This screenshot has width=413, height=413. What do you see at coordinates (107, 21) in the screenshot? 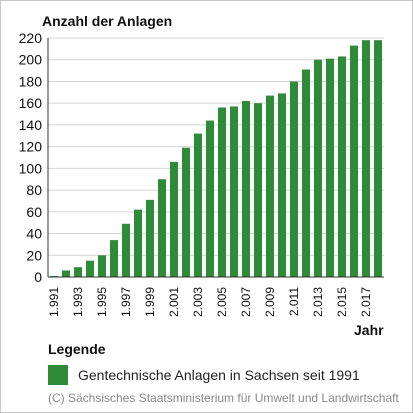
I see `y-axis-label: Anzahl der Anlagen` at bounding box center [107, 21].